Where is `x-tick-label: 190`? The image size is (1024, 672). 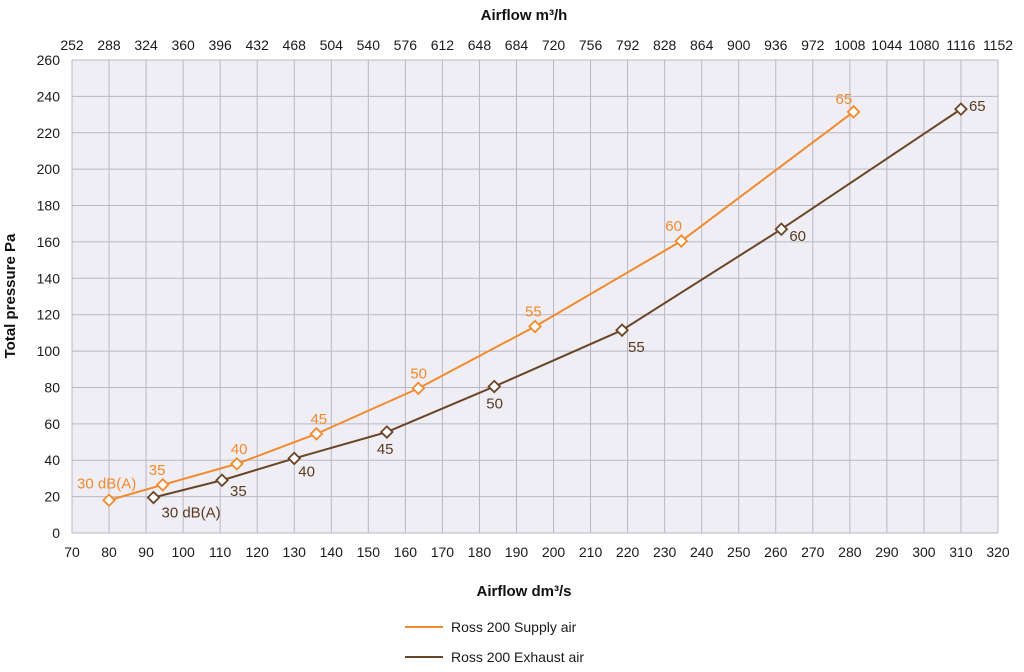
x-tick-label: 190 is located at coordinates (517, 552).